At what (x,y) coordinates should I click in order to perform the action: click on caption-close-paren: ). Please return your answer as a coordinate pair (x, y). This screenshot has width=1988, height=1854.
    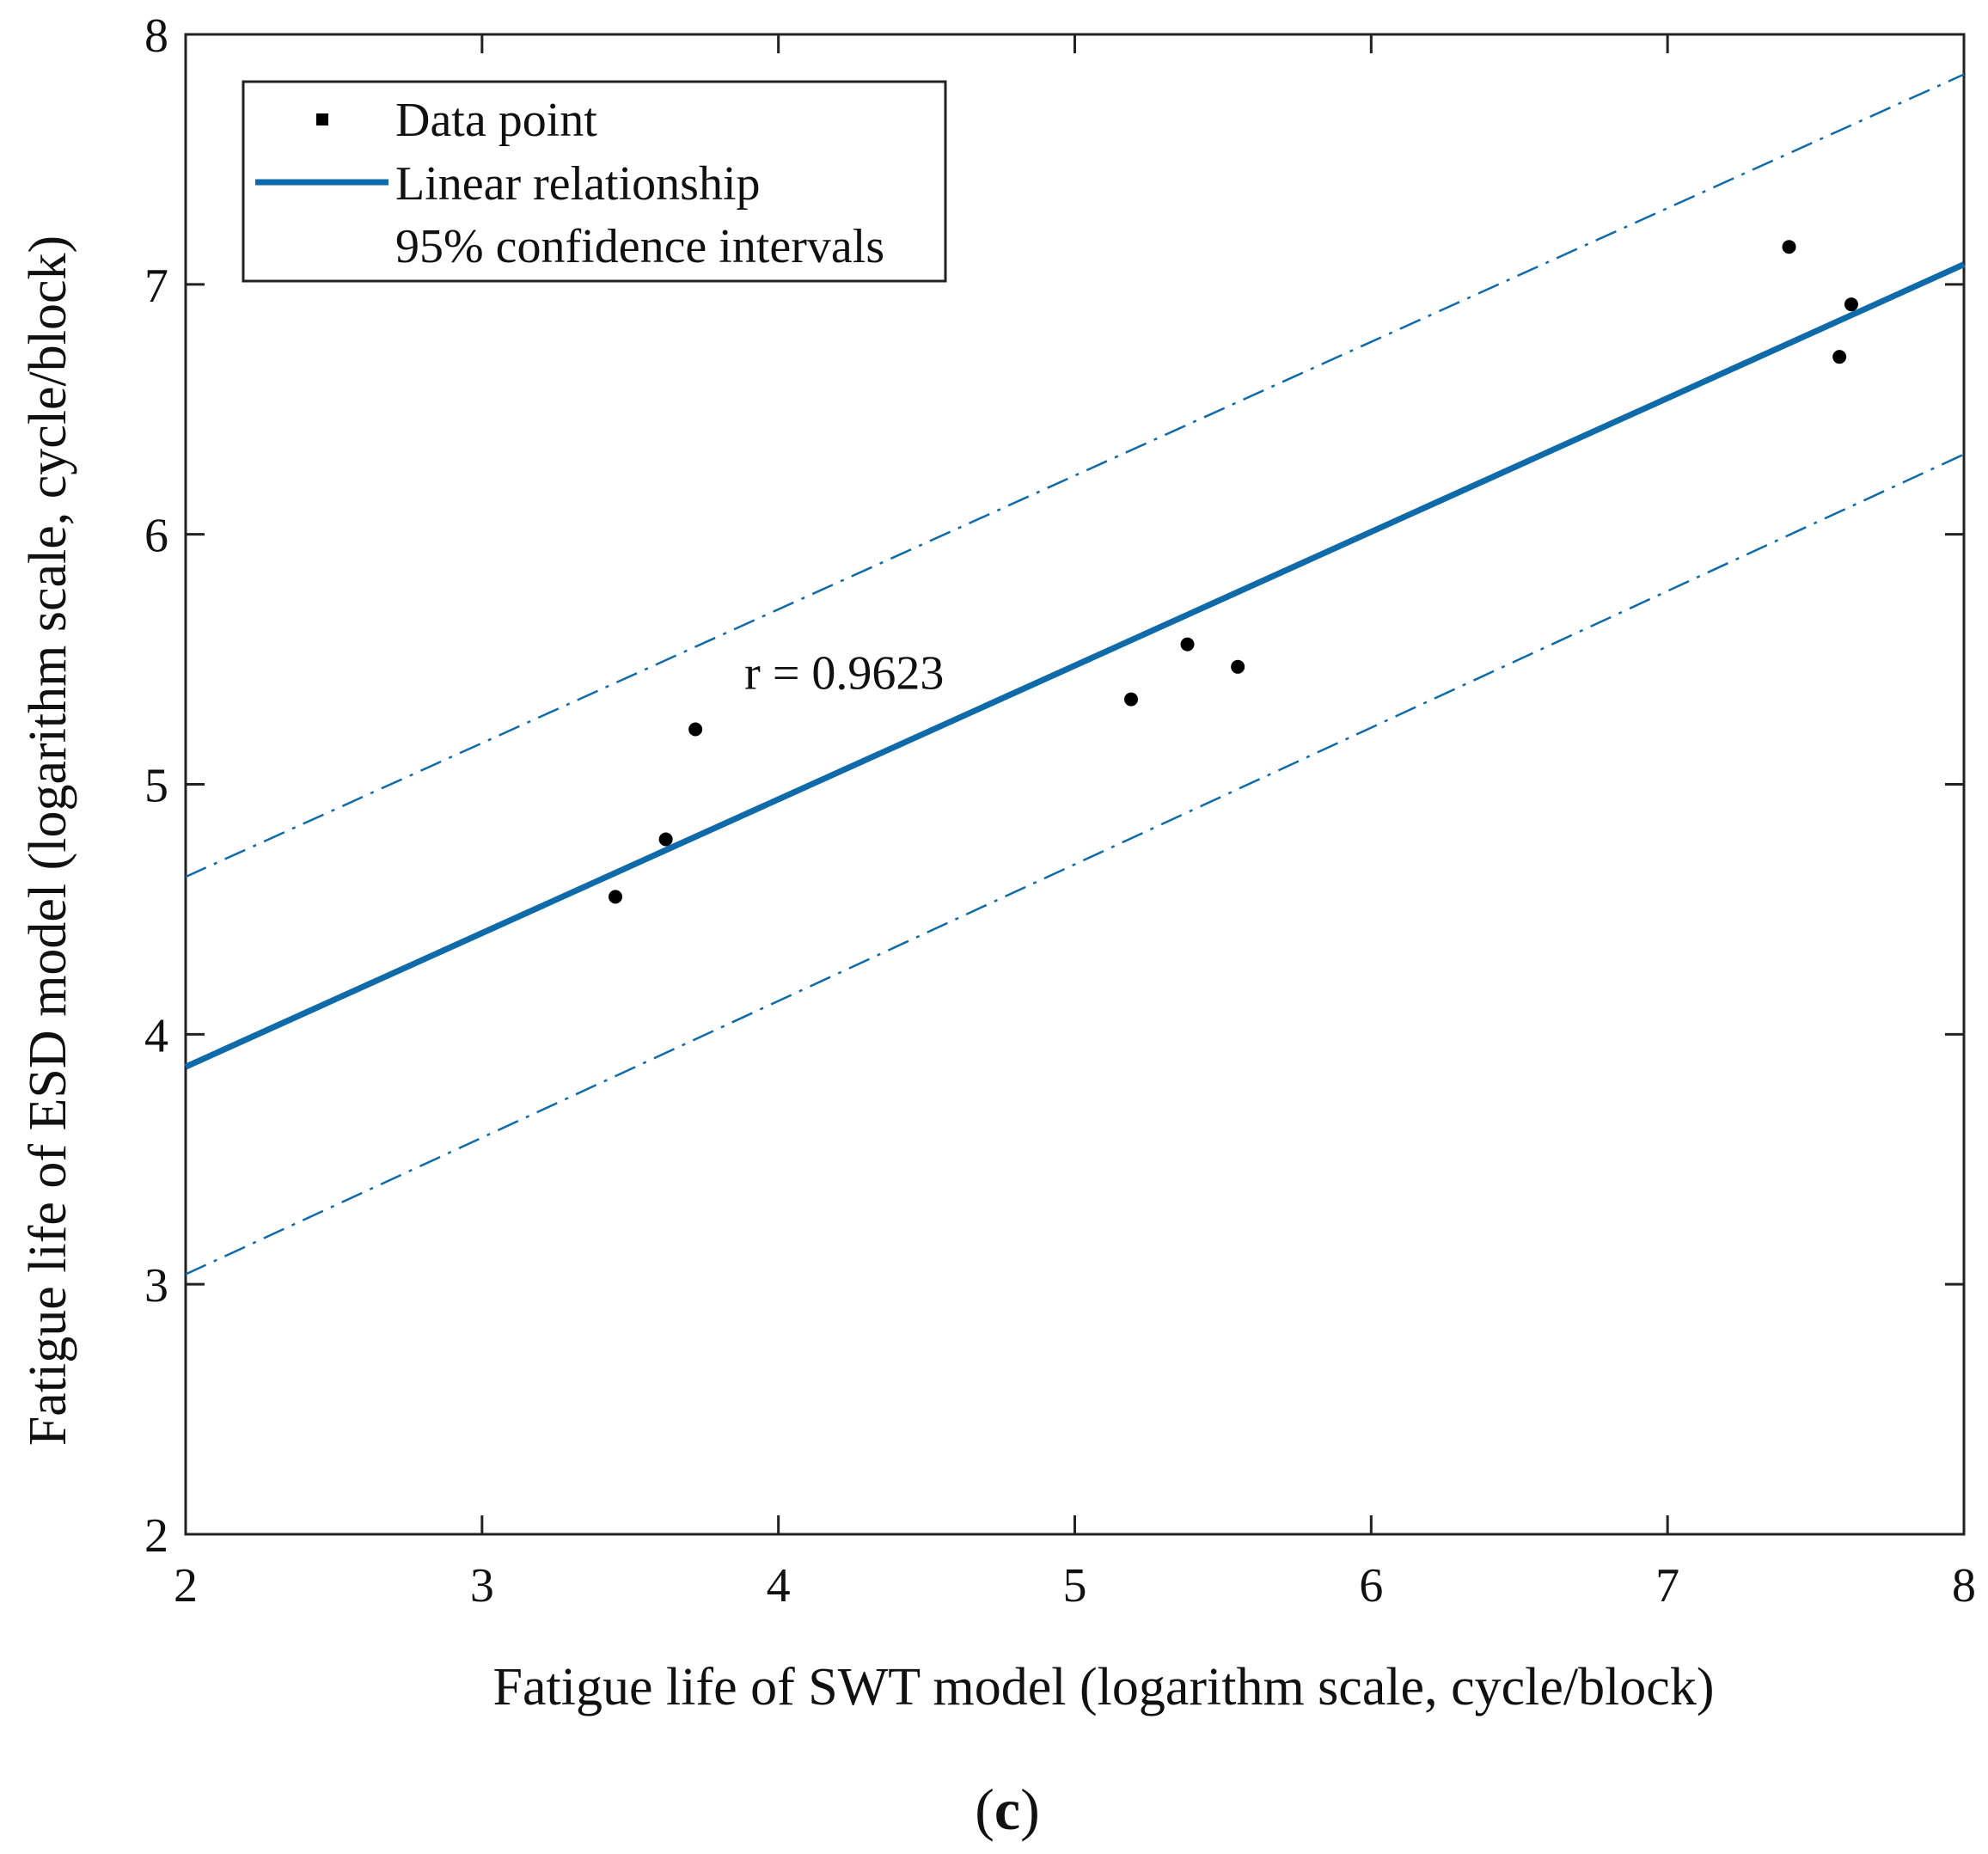
    Looking at the image, I should click on (1030, 1810).